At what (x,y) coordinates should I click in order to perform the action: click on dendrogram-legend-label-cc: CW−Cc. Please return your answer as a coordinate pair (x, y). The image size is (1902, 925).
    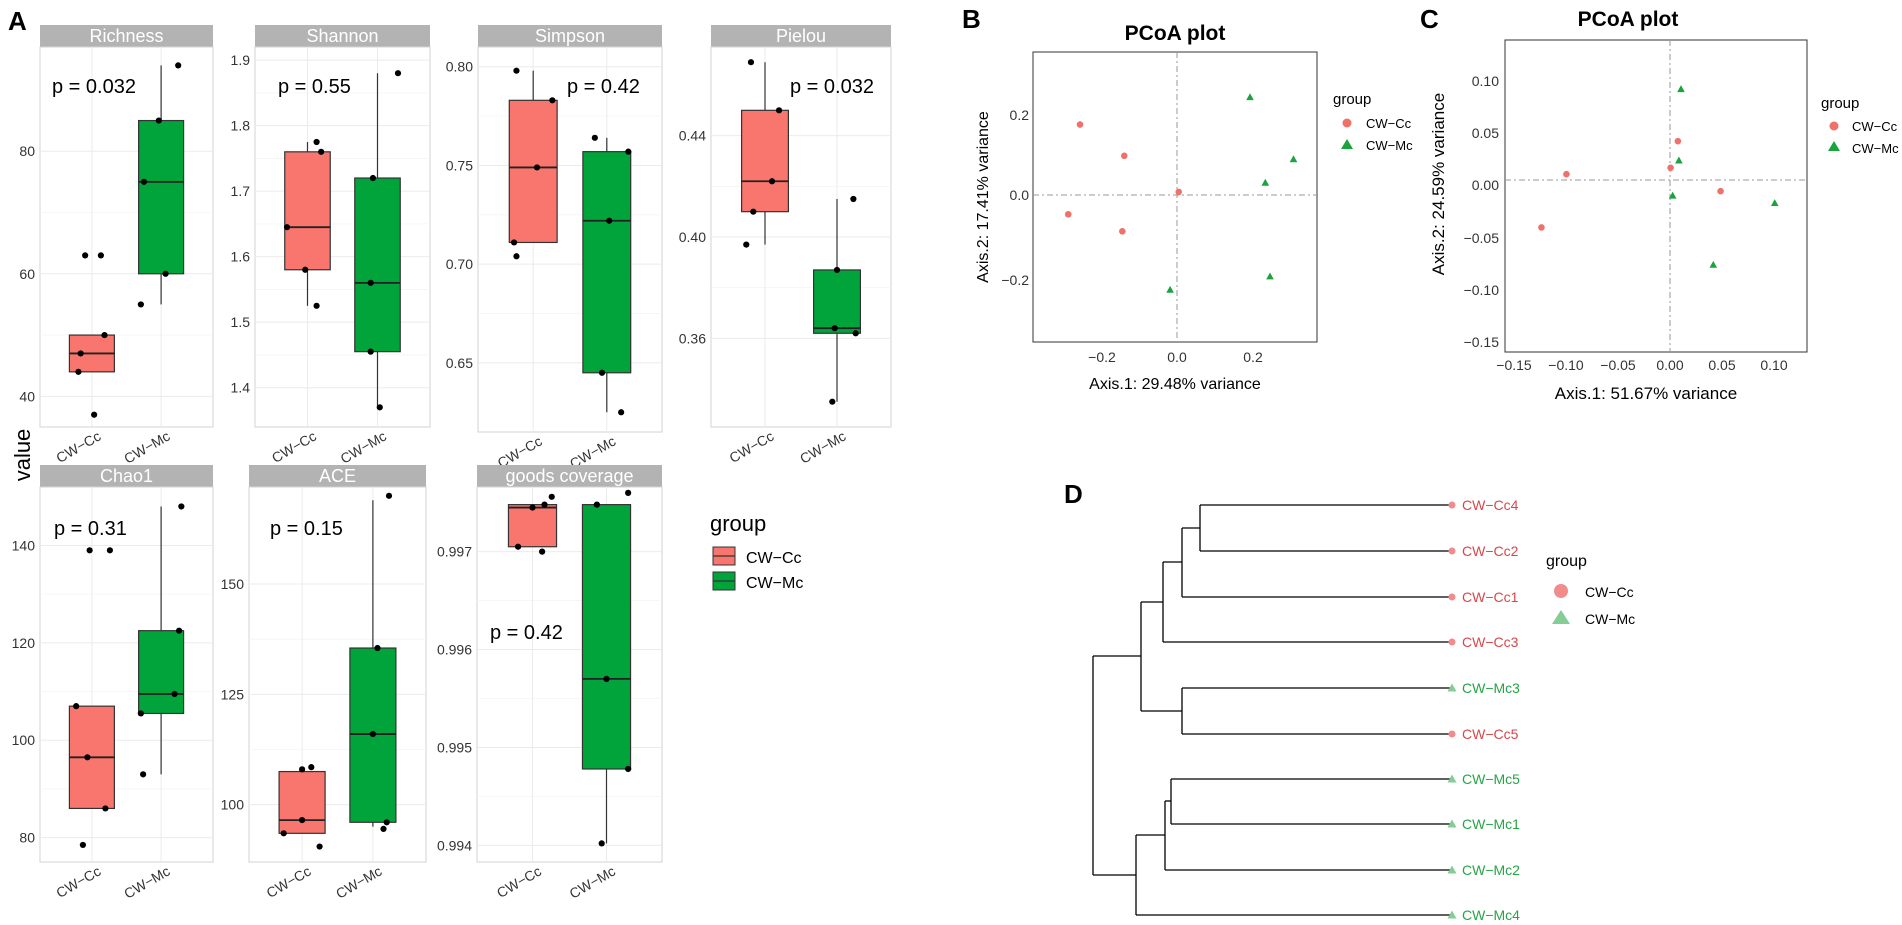
    Looking at the image, I should click on (1609, 592).